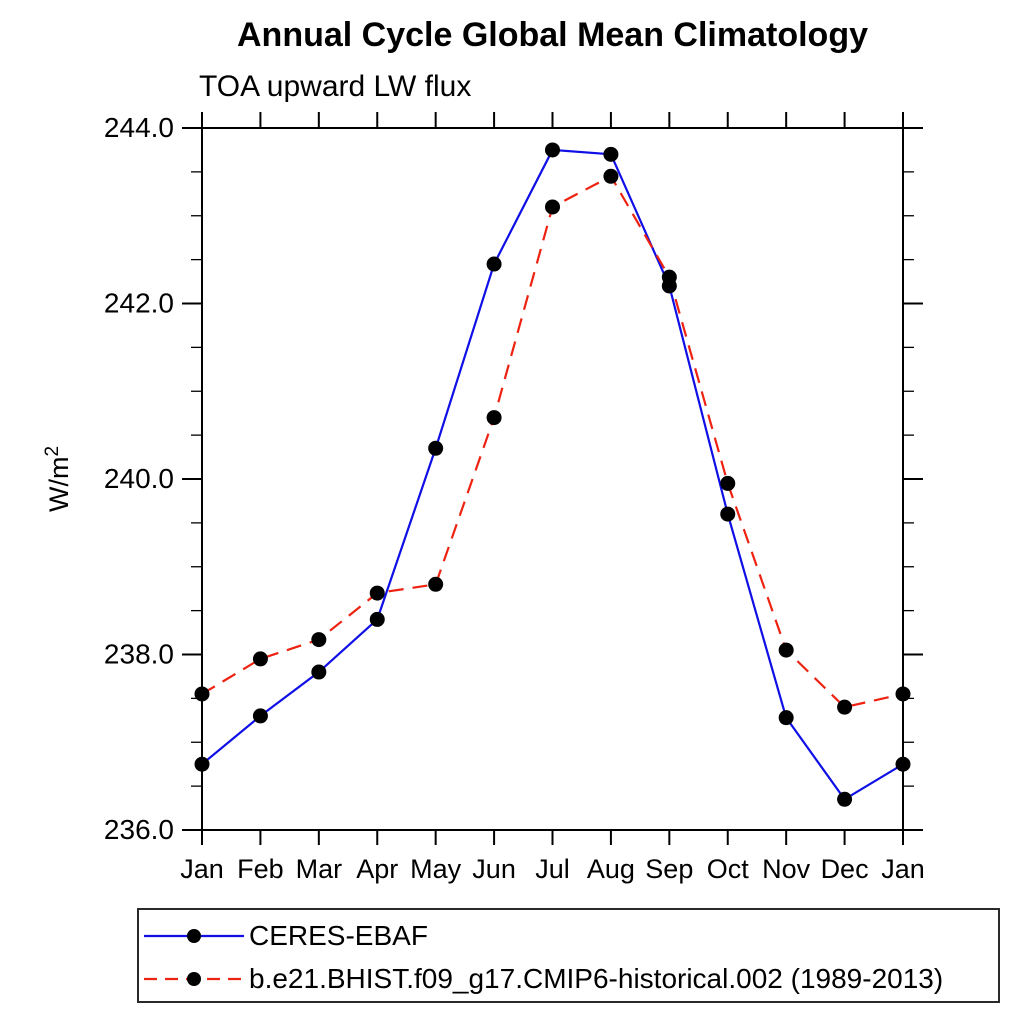  I want to click on legend-item-ceres: CERES-EBAF, so click(568, 936).